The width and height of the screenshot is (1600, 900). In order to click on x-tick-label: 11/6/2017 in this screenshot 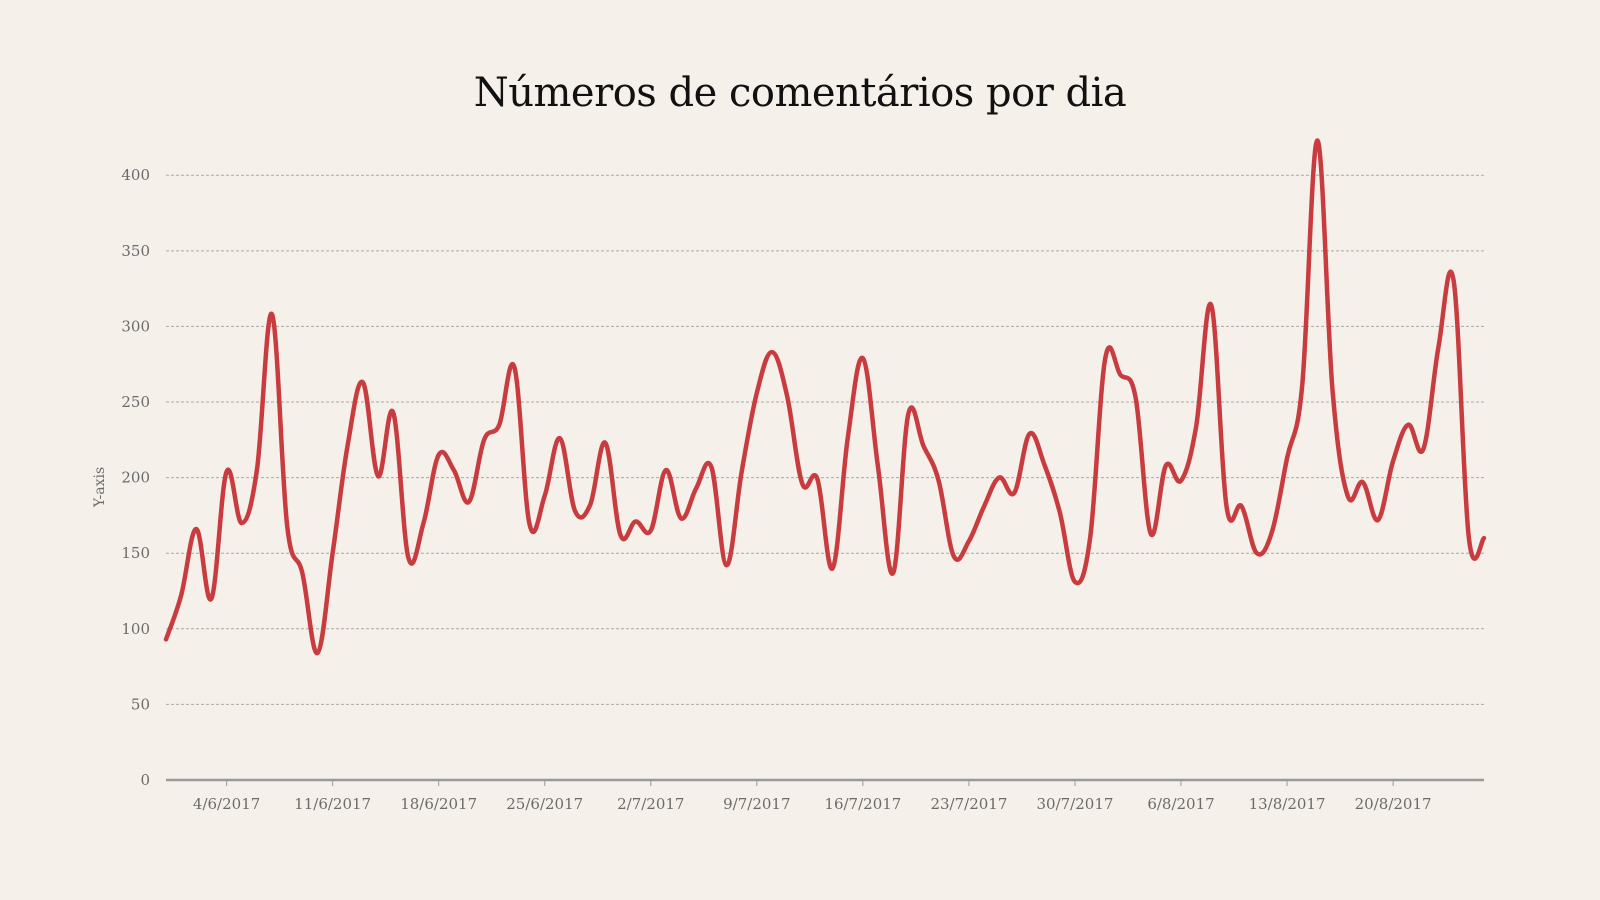, I will do `click(332, 804)`.